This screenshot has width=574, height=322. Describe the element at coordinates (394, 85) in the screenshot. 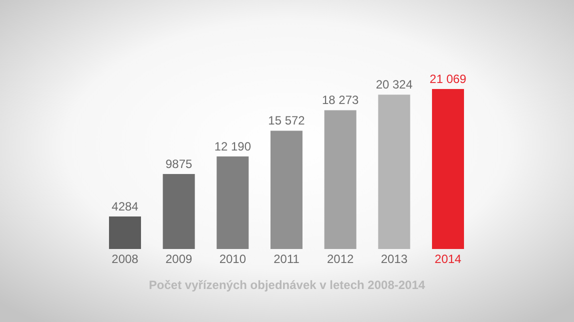

I see `data-label: 20 324` at that location.